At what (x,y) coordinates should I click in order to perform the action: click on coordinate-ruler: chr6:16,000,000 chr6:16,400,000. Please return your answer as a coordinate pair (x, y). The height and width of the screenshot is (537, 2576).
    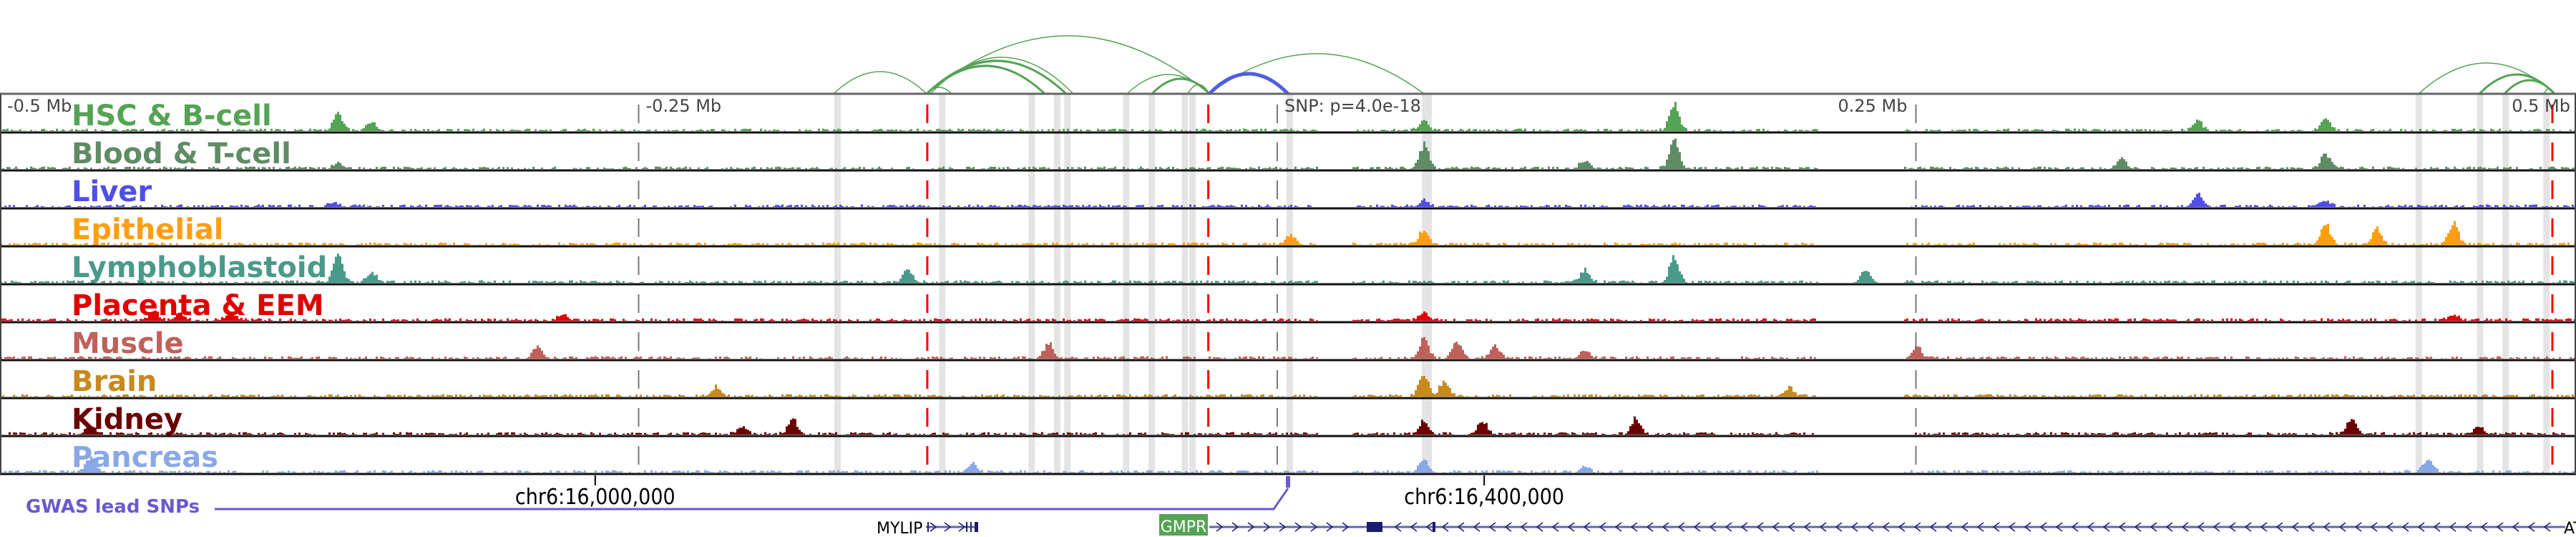
    Looking at the image, I should click on (1039, 492).